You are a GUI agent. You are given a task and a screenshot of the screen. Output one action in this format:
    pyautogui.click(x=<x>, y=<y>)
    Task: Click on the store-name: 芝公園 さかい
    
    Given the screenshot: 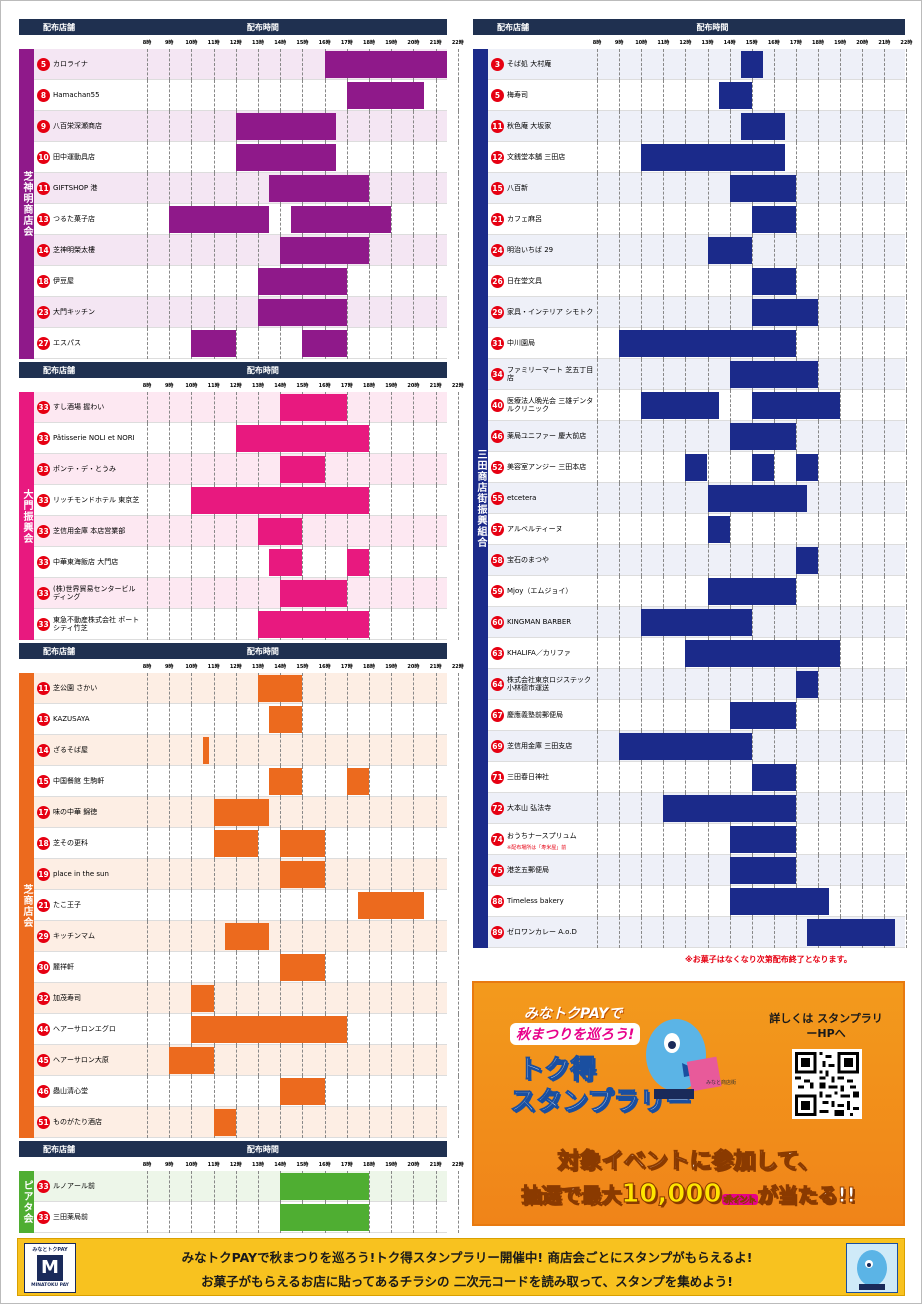 What is the action you would take?
    pyautogui.click(x=75, y=687)
    